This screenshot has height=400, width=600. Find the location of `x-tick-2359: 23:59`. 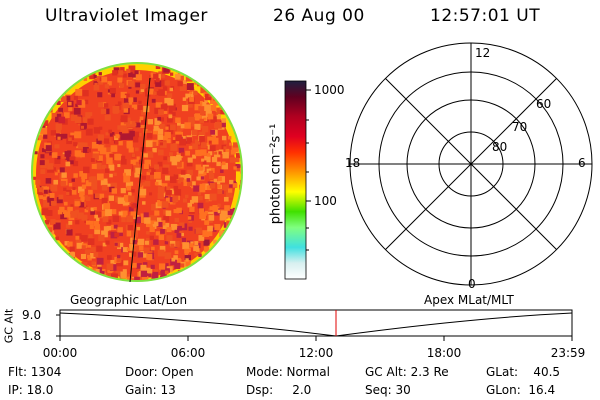

x-tick-2359: 23:59 is located at coordinates (568, 353).